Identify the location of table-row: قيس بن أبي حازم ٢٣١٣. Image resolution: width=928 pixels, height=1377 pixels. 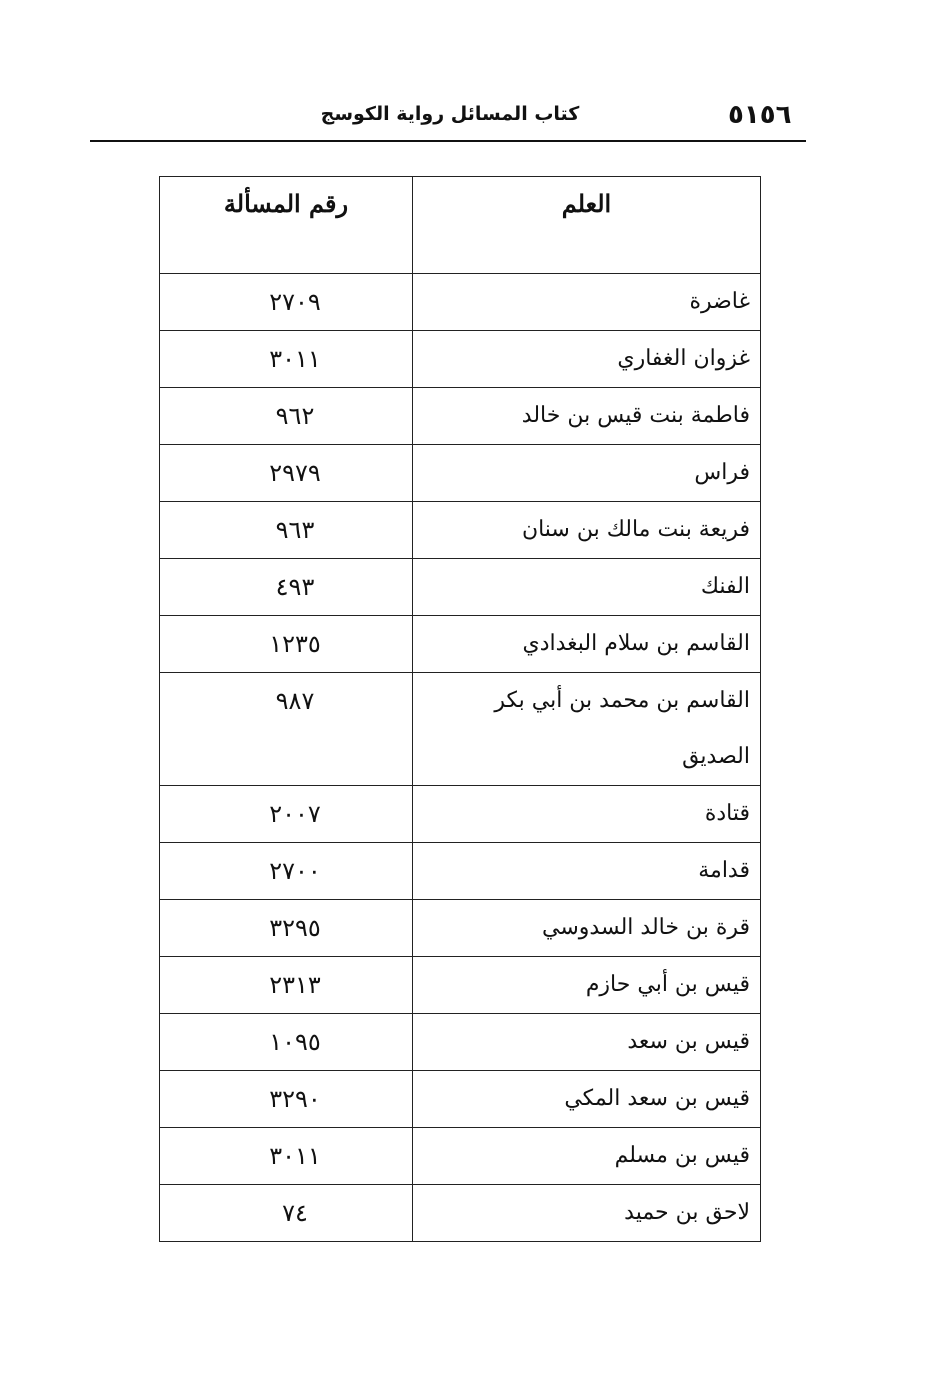
(460, 985).